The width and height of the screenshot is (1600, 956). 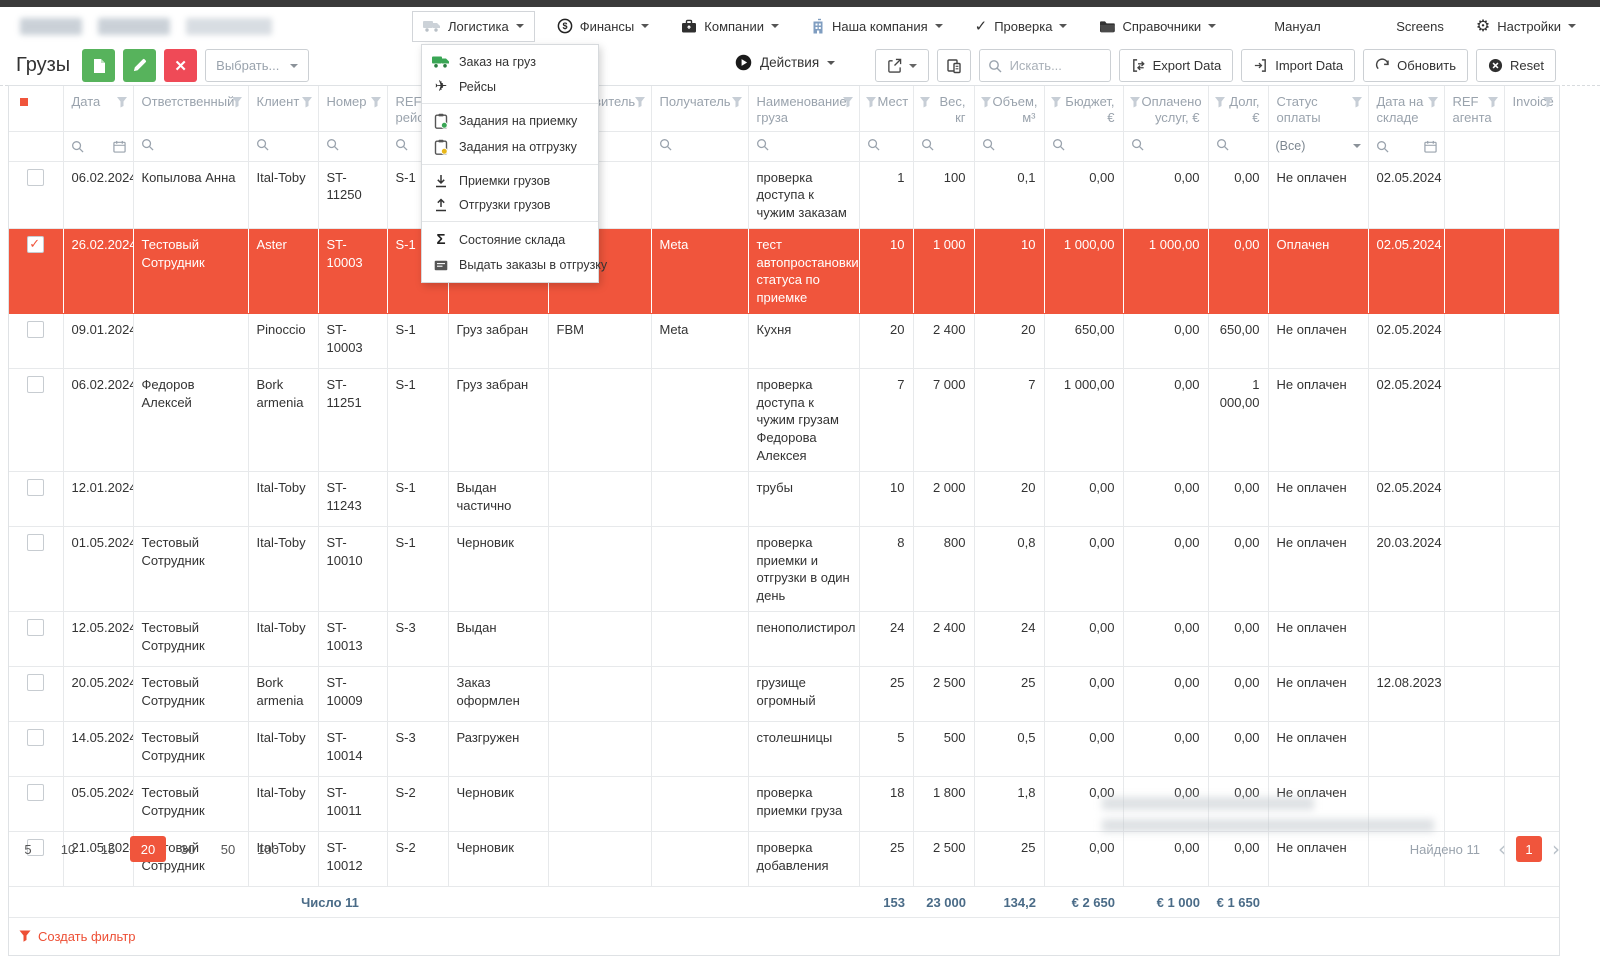 I want to click on menu-item-cargo-shipments: Отгрузки грузов, so click(x=510, y=205).